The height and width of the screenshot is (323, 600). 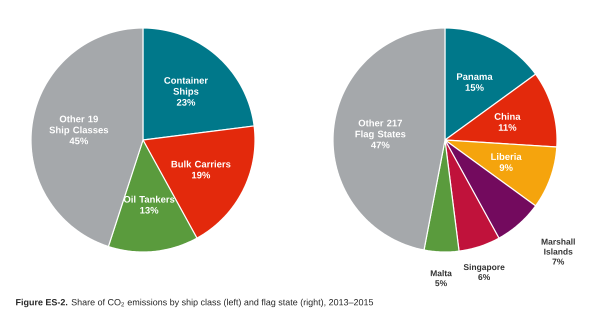 What do you see at coordinates (79, 141) in the screenshot?
I see `data-label: 45%` at bounding box center [79, 141].